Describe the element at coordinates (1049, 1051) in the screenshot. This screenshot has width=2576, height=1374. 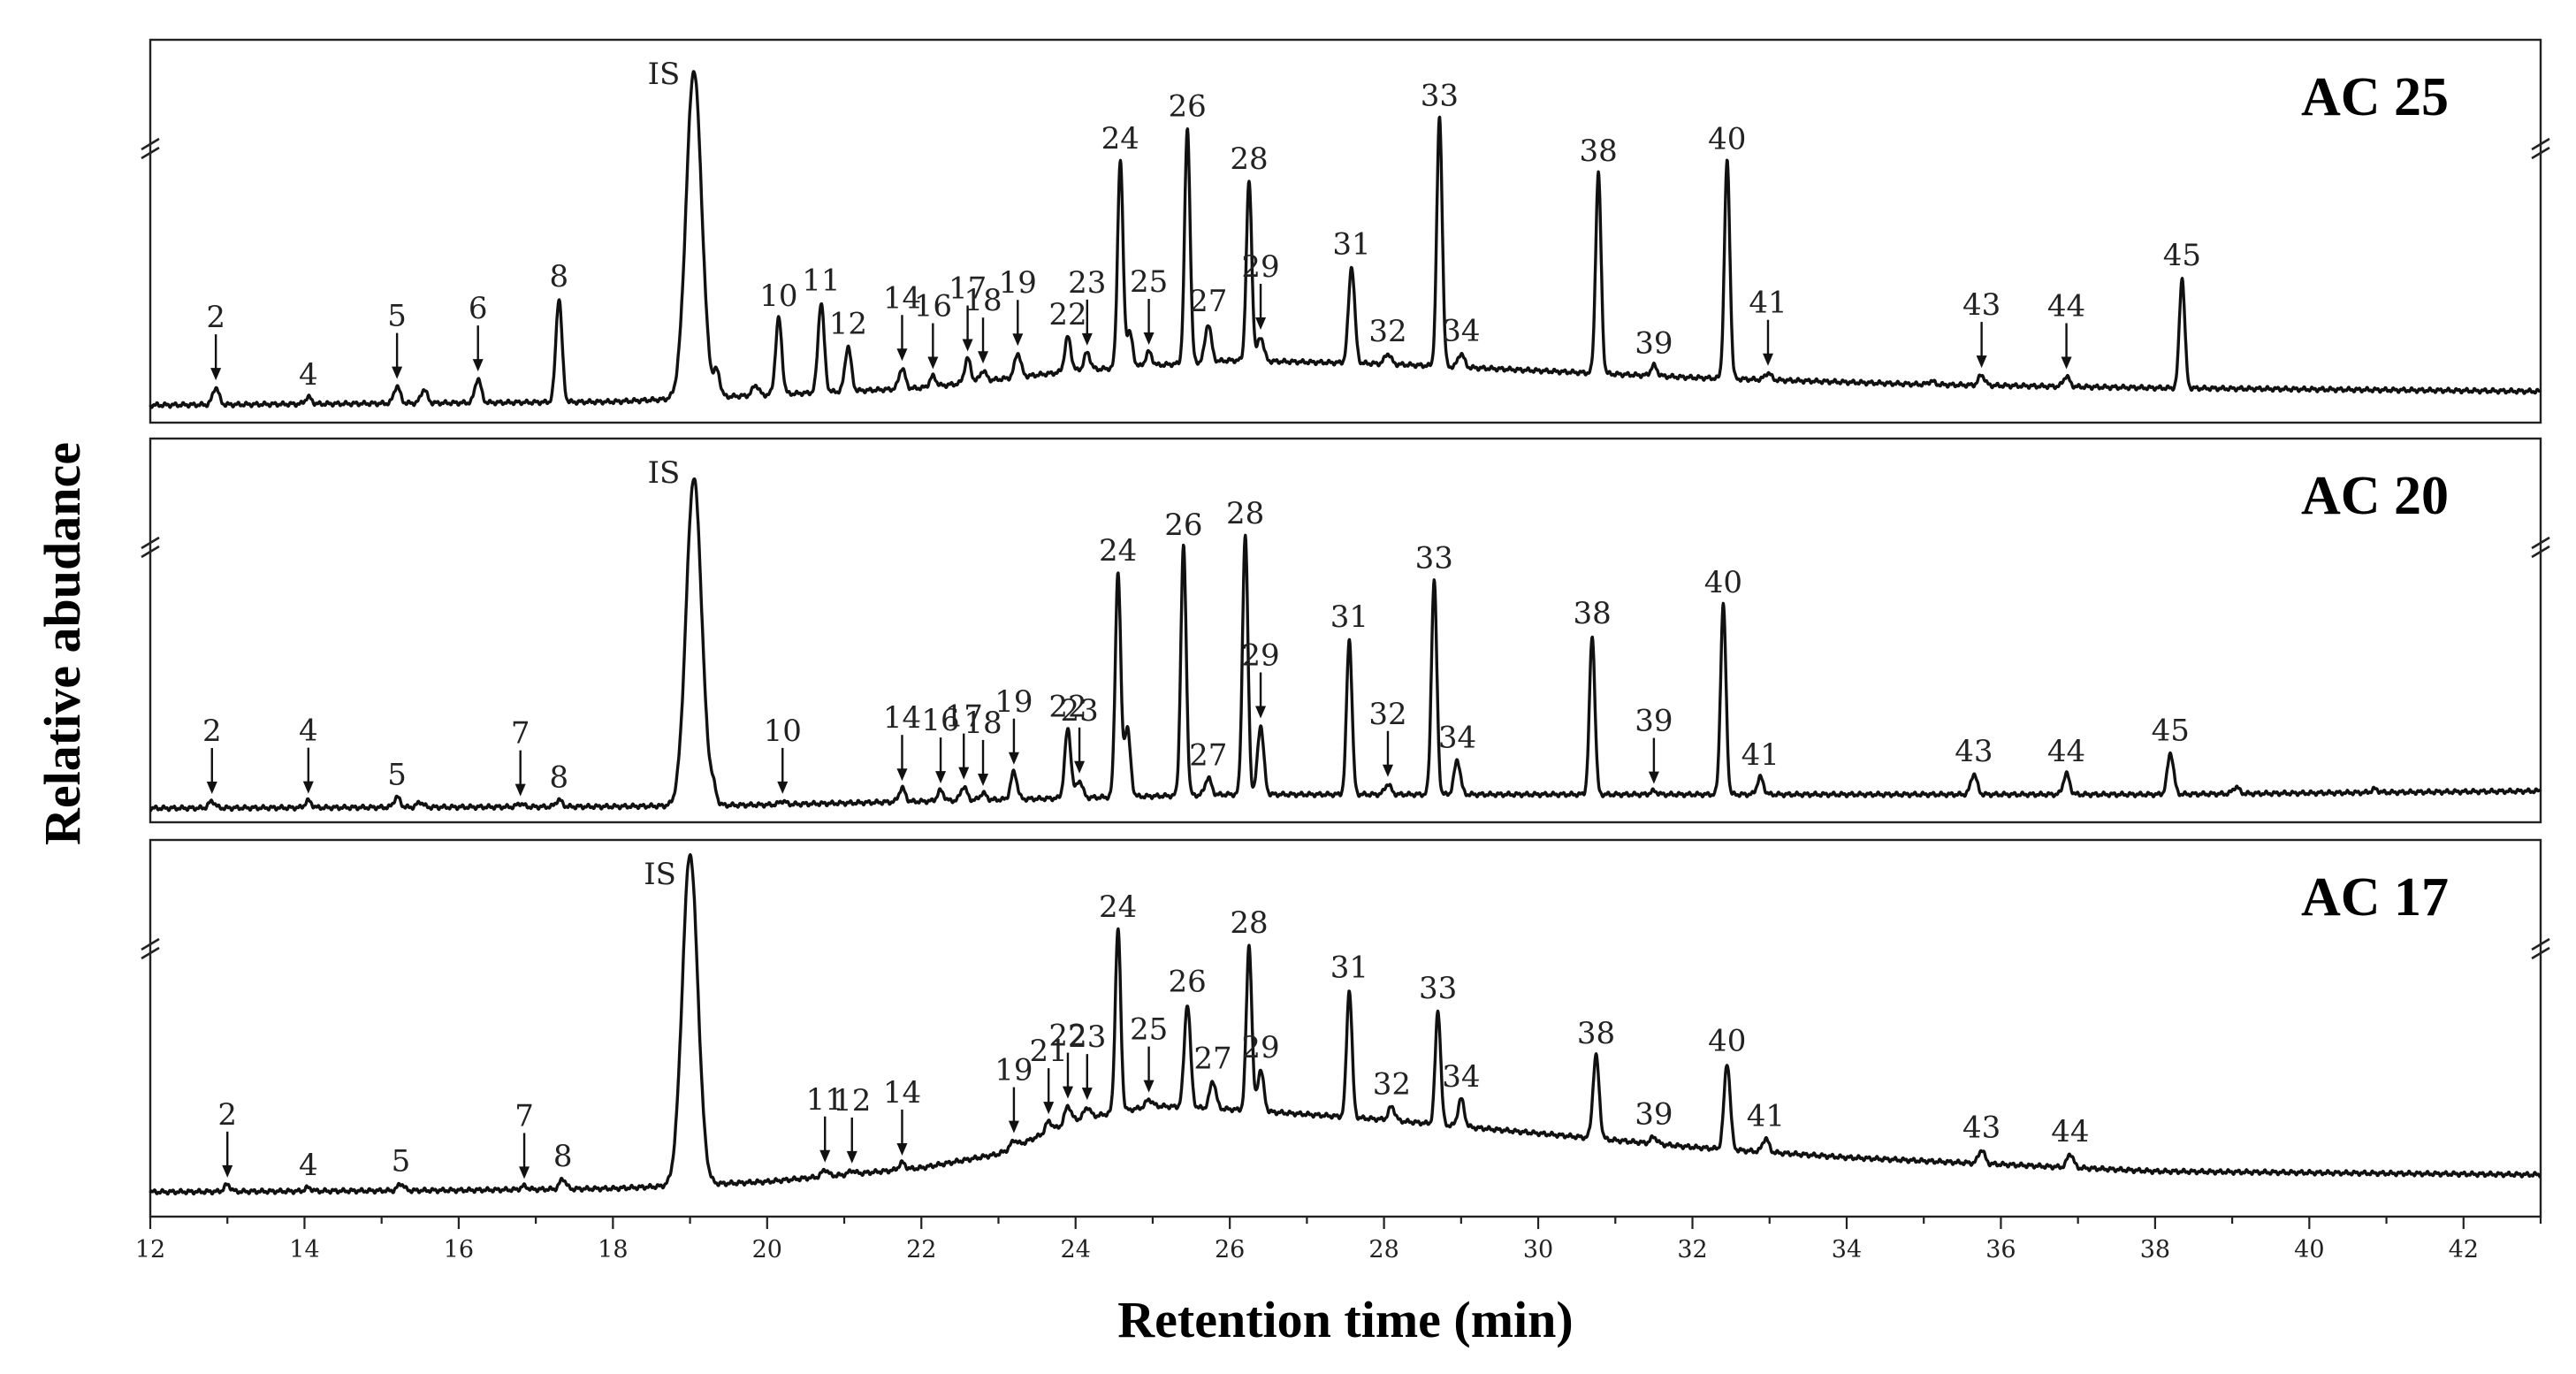
I see `peak-label: 21` at that location.